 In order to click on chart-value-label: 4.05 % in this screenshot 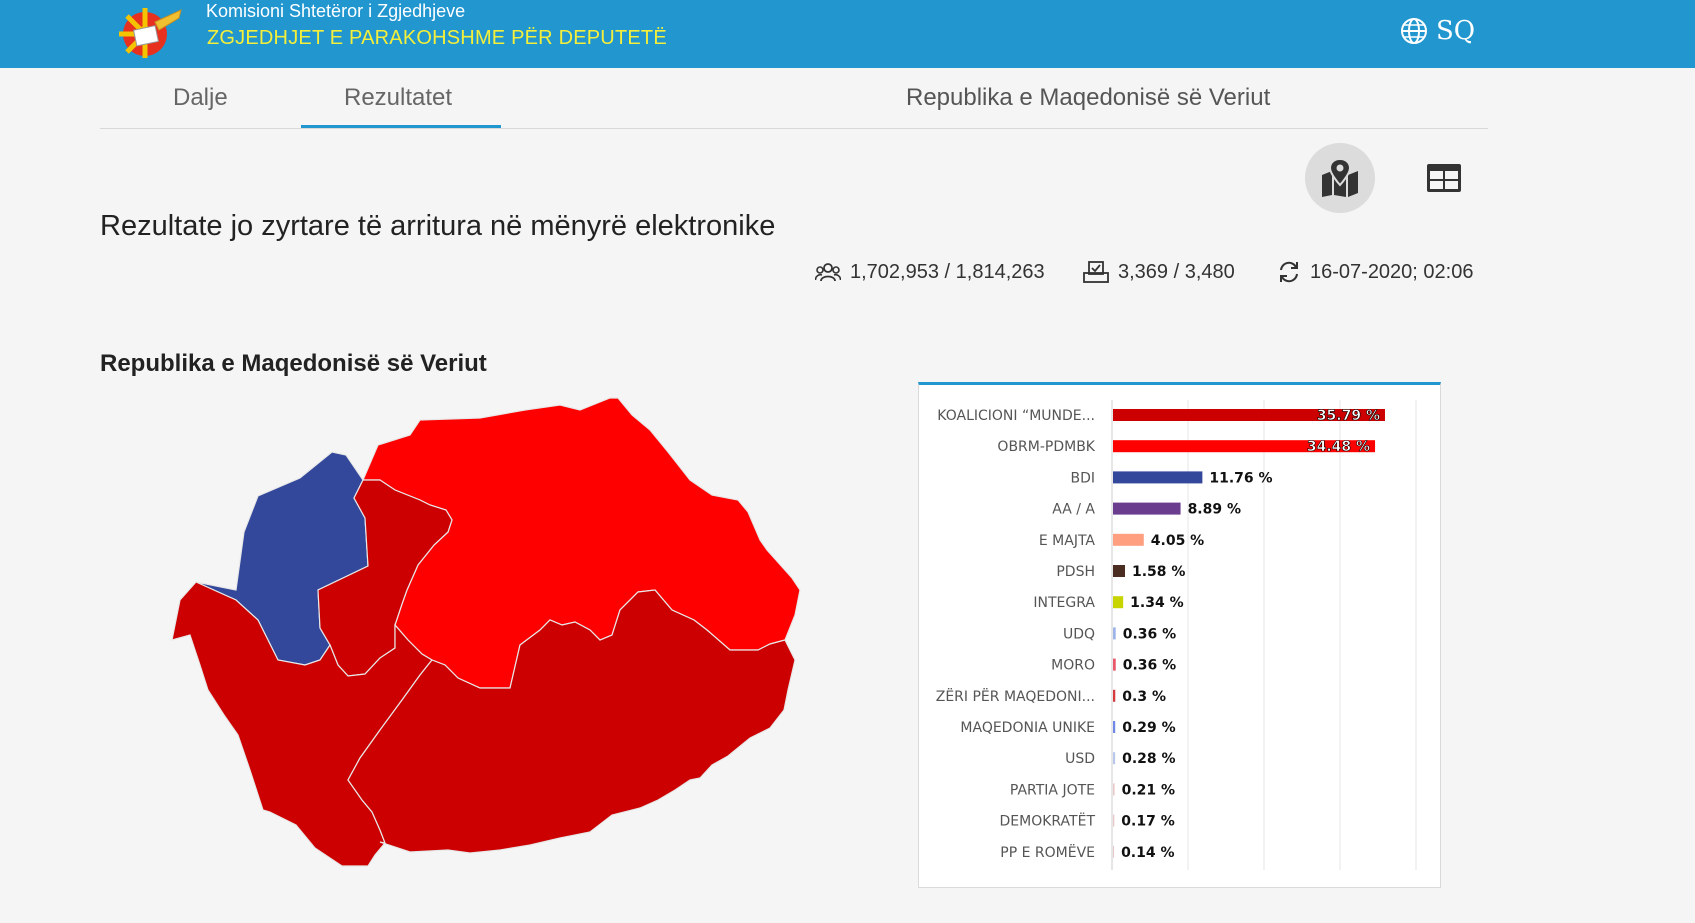, I will do `click(1177, 541)`.